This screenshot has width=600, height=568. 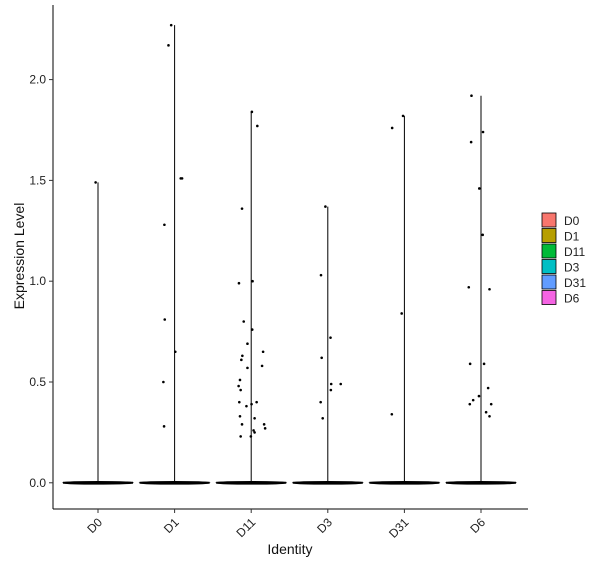 What do you see at coordinates (481, 289) in the screenshot?
I see `violin-D6` at bounding box center [481, 289].